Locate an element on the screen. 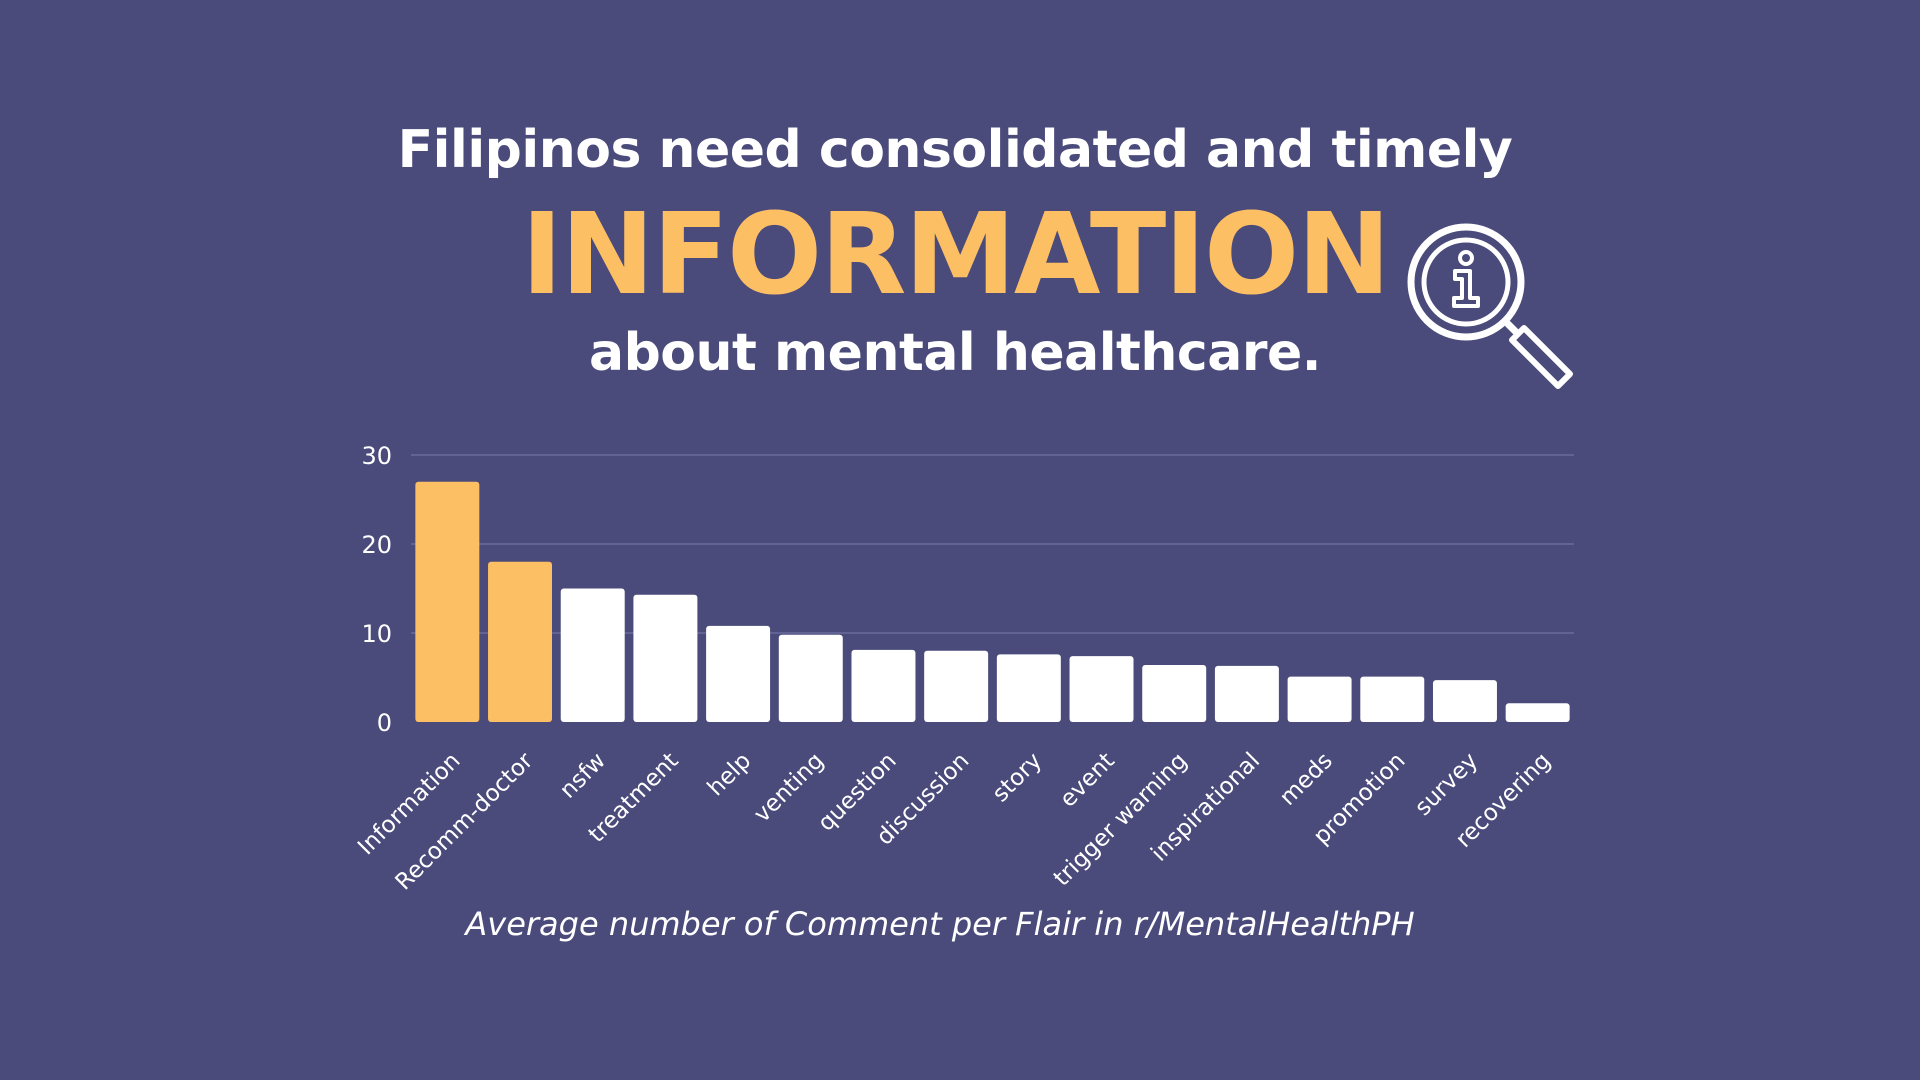 The image size is (1920, 1080). x-tick-label: event is located at coordinates (1087, 780).